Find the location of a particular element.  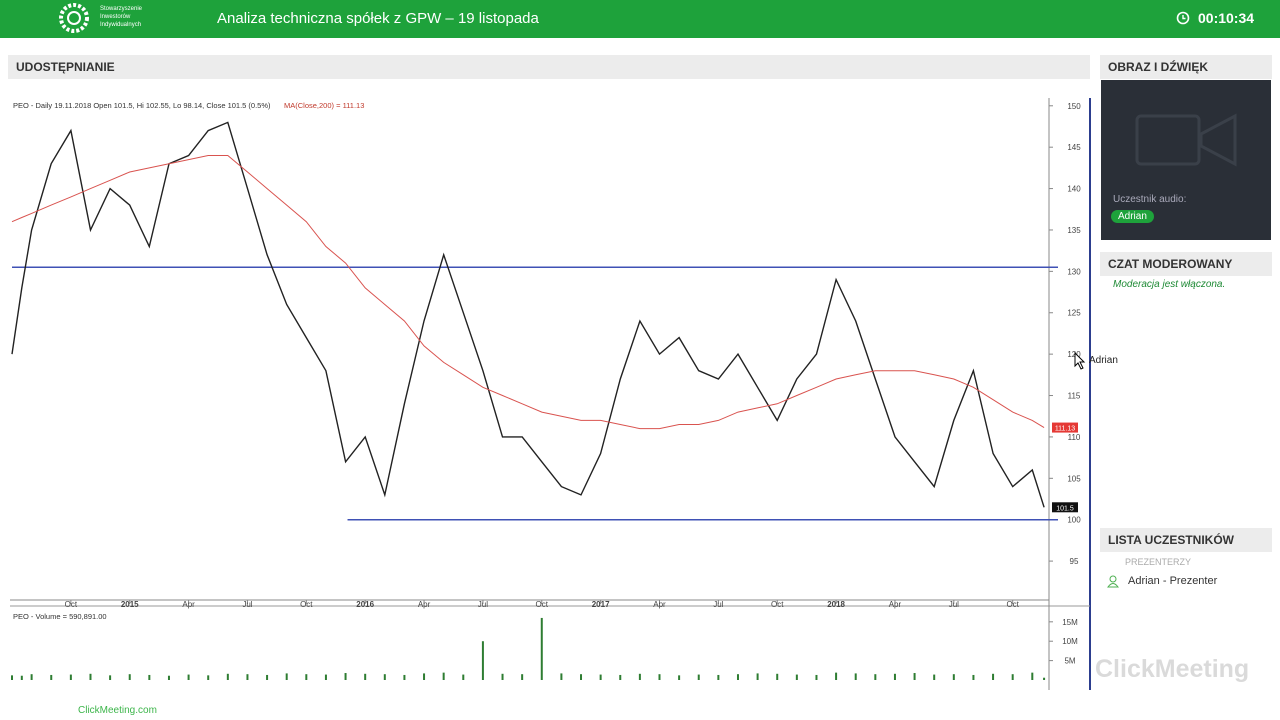

x-tick-label: 2016 is located at coordinates (365, 604).